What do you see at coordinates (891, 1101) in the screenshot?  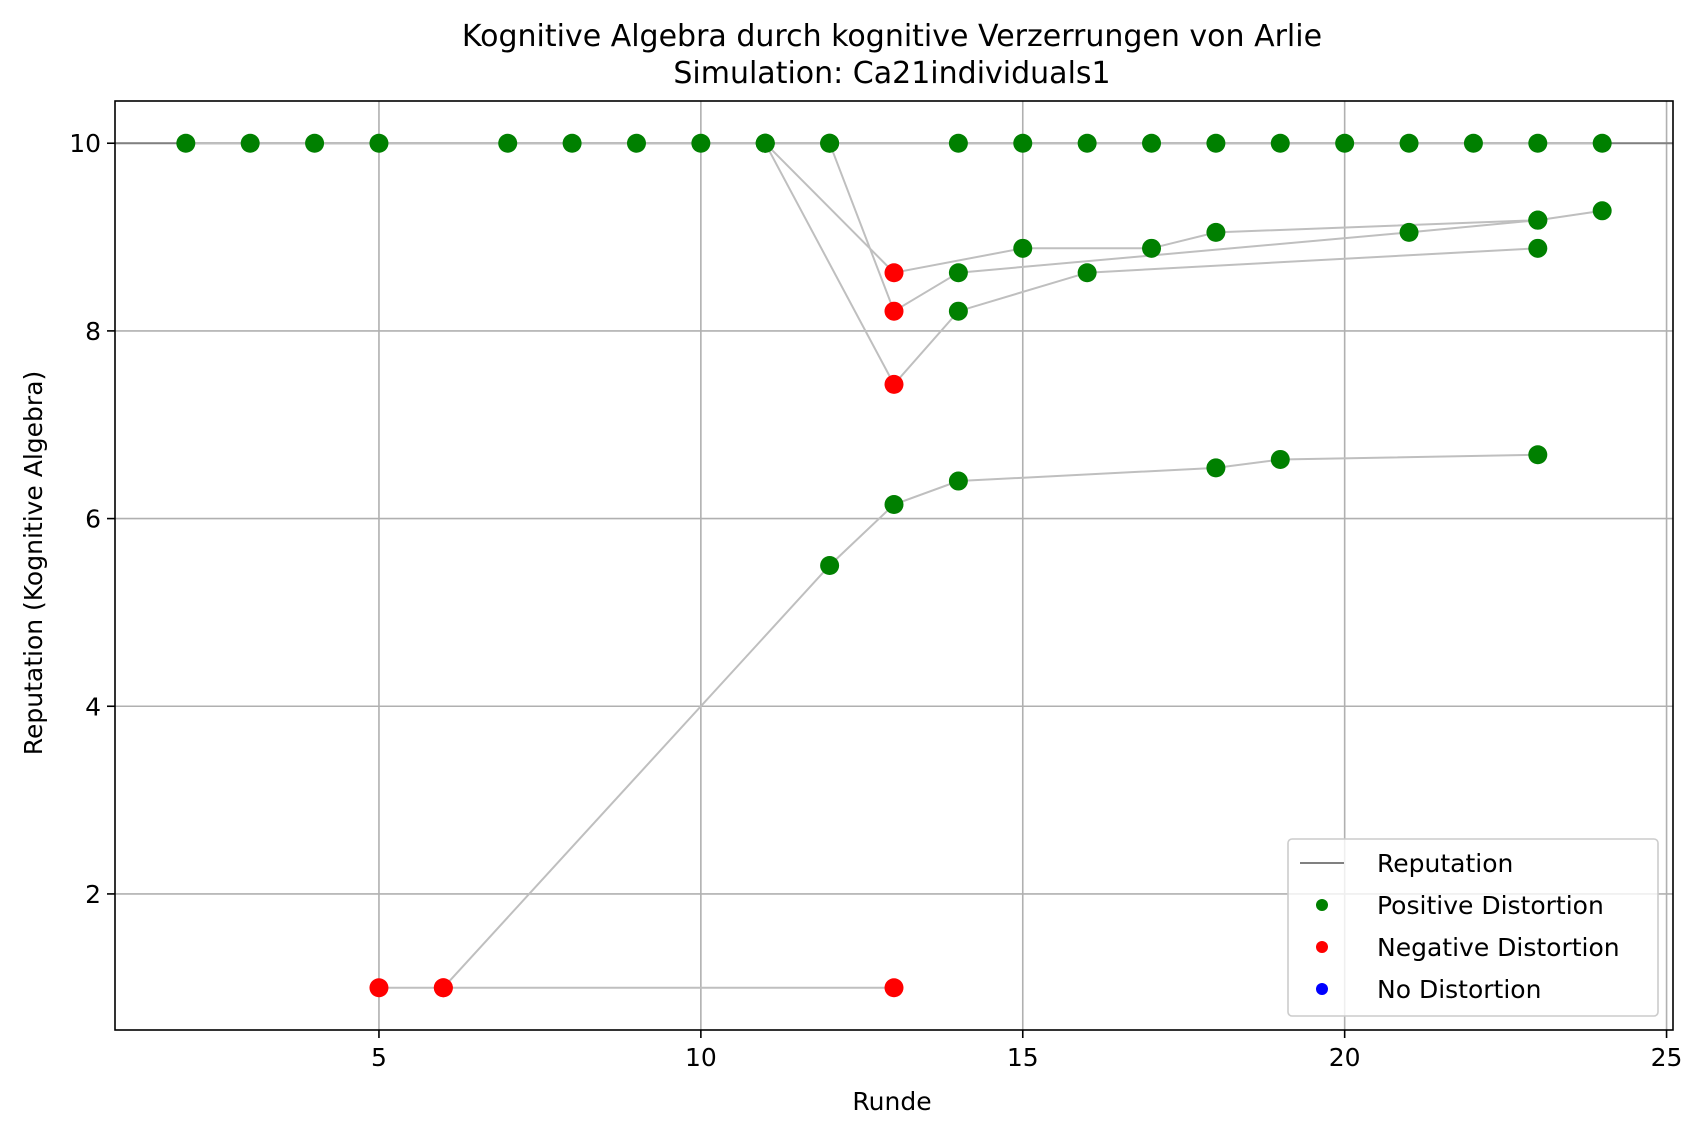 I see `x-axis-label: Runde` at bounding box center [891, 1101].